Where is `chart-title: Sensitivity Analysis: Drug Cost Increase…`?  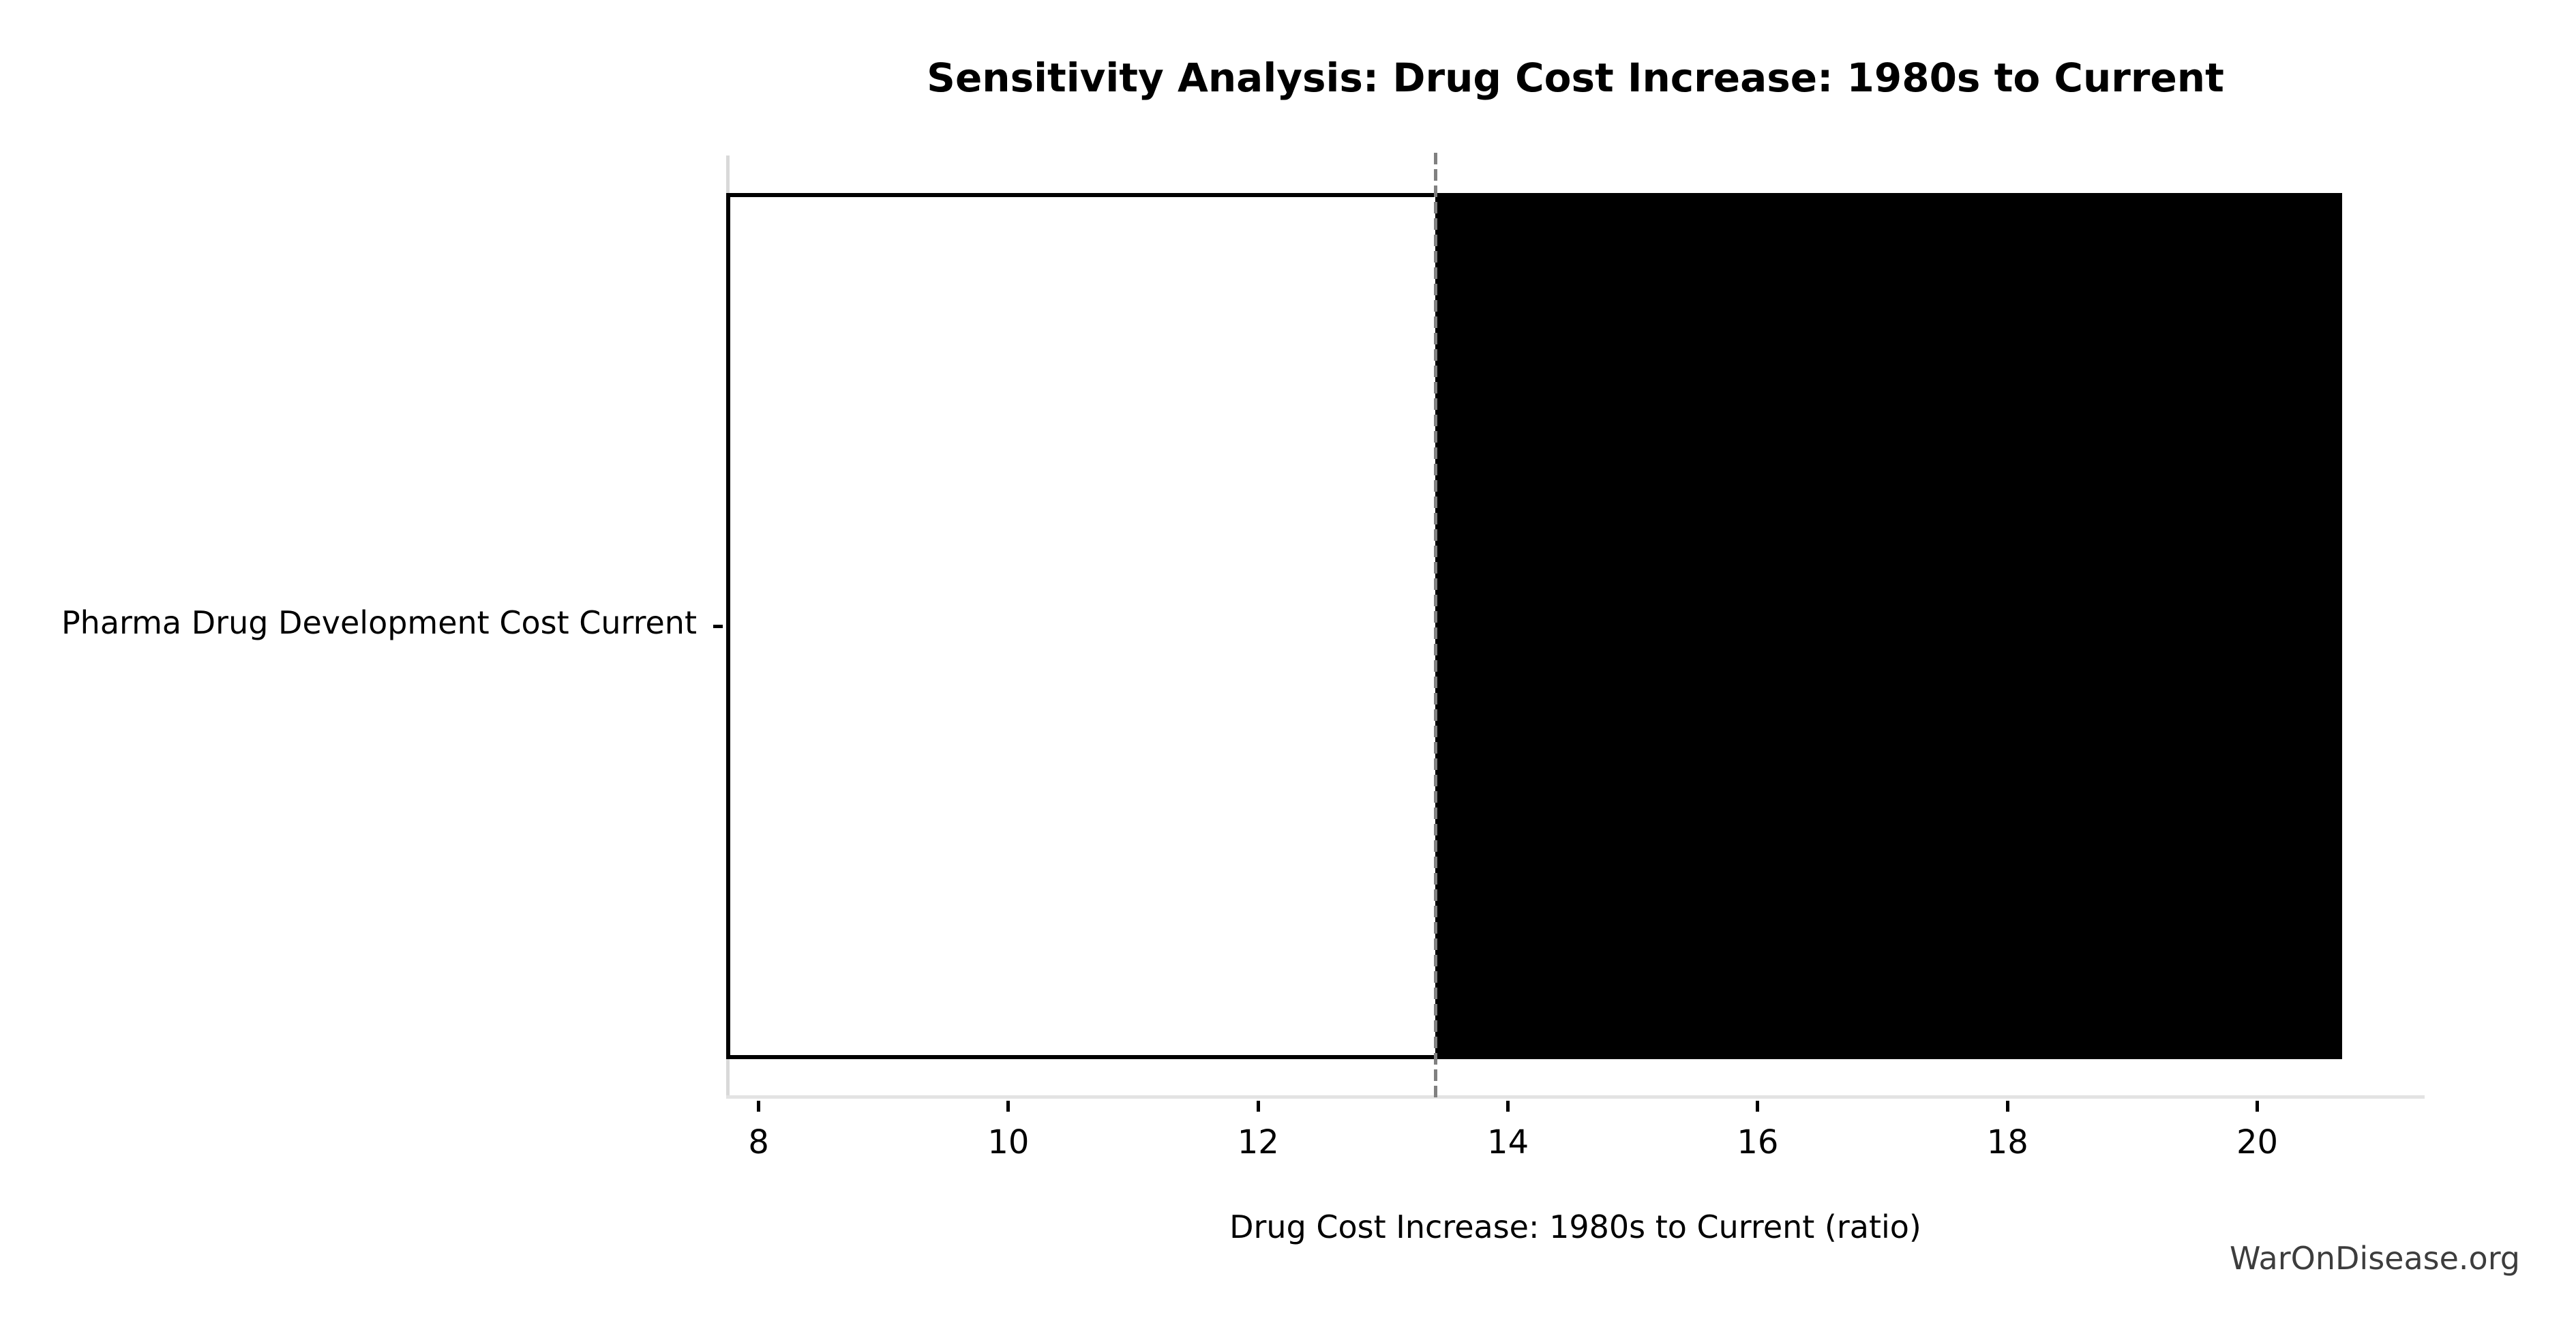
chart-title: Sensitivity Analysis: Drug Cost Increase… is located at coordinates (1575, 78).